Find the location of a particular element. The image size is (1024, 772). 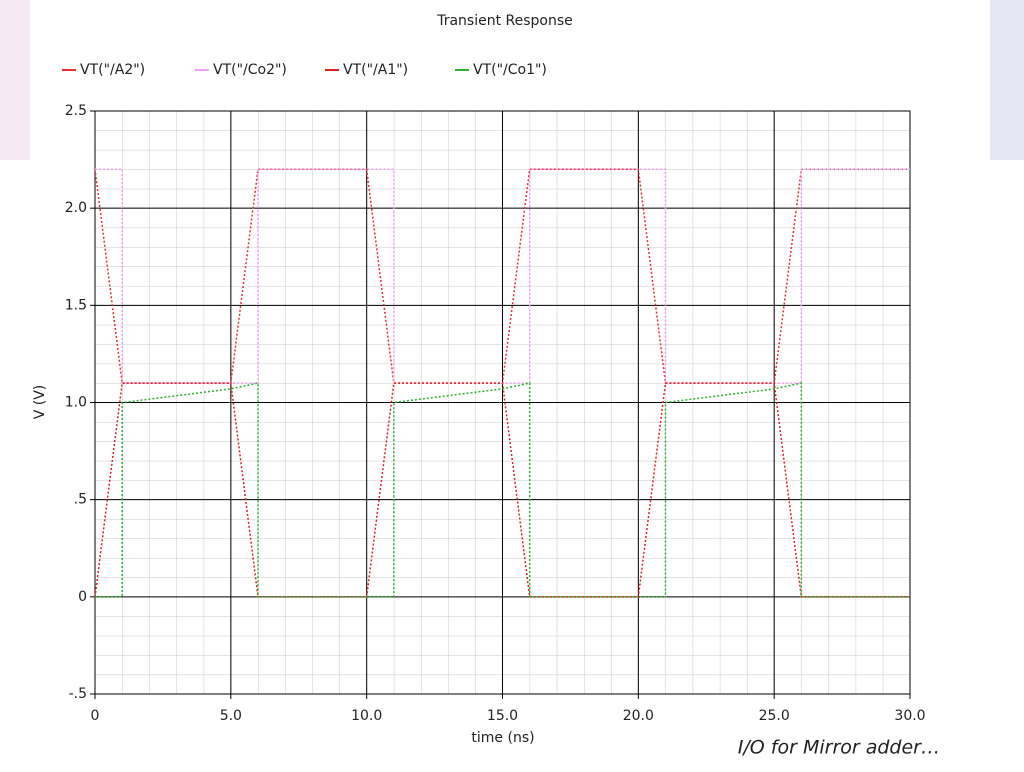

legend-label: VT("/Co1") is located at coordinates (510, 70).